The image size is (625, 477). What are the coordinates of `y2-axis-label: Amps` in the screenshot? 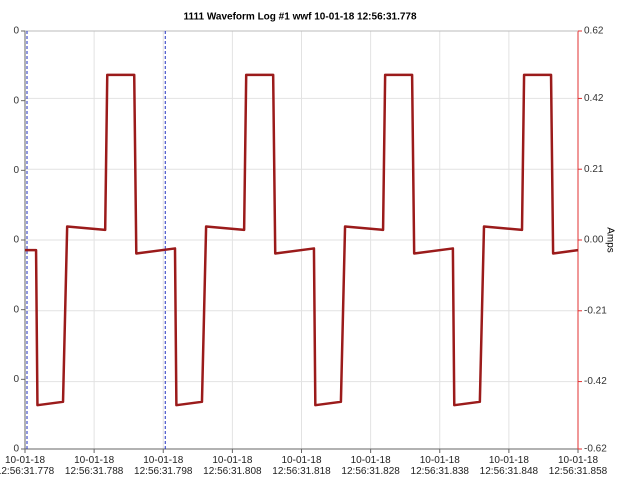 It's located at (609, 240).